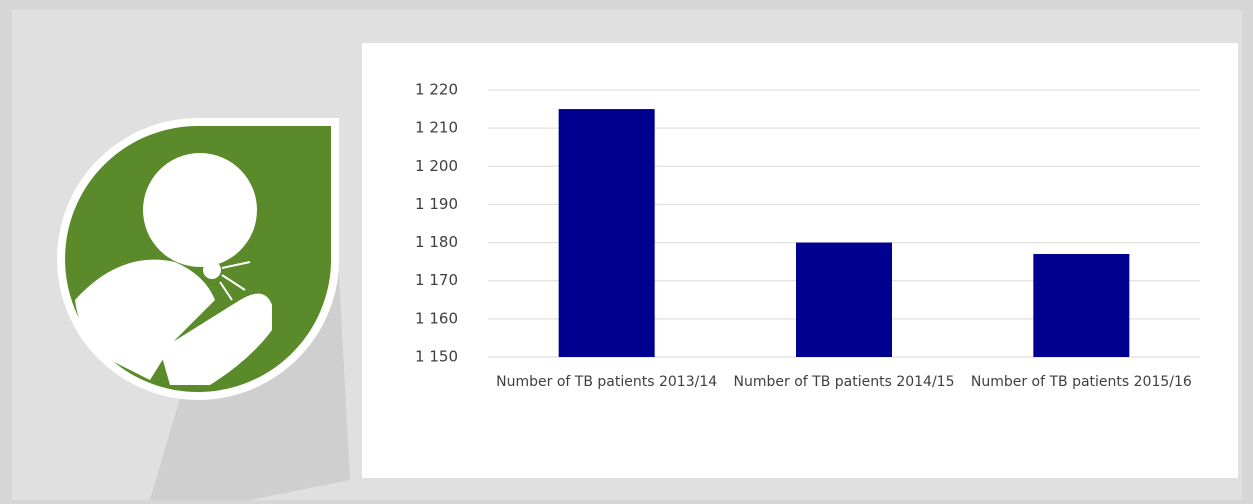 The width and height of the screenshot is (1253, 504). Describe the element at coordinates (436, 90) in the screenshot. I see `y-tick-label: 1 220` at that location.